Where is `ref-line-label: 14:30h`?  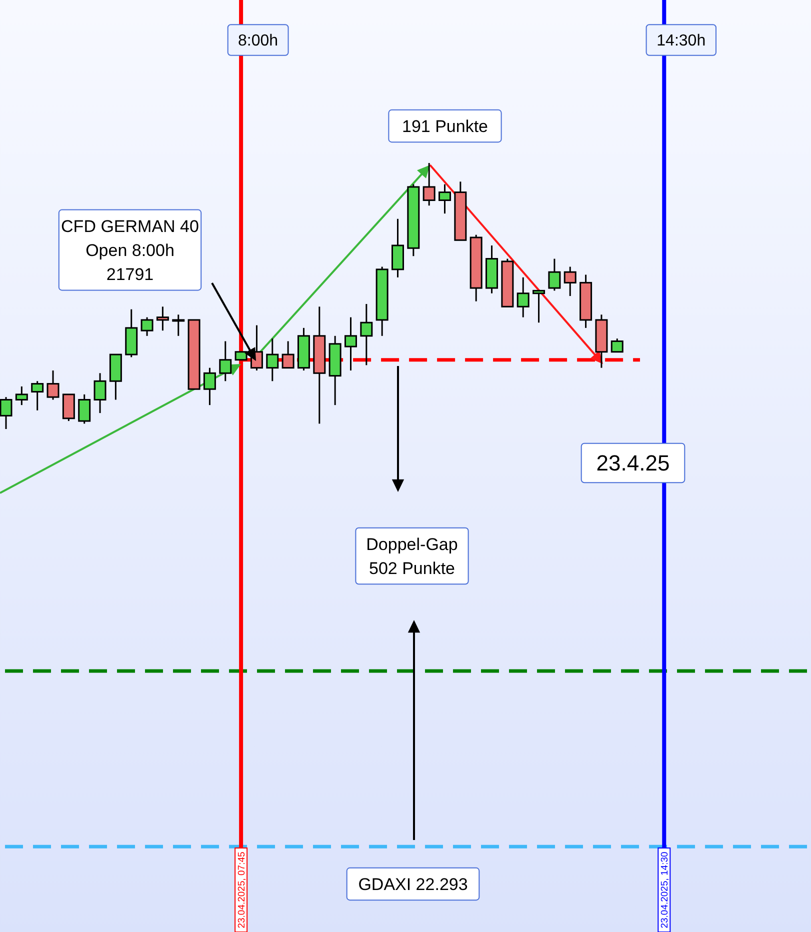
ref-line-label: 14:30h is located at coordinates (681, 41).